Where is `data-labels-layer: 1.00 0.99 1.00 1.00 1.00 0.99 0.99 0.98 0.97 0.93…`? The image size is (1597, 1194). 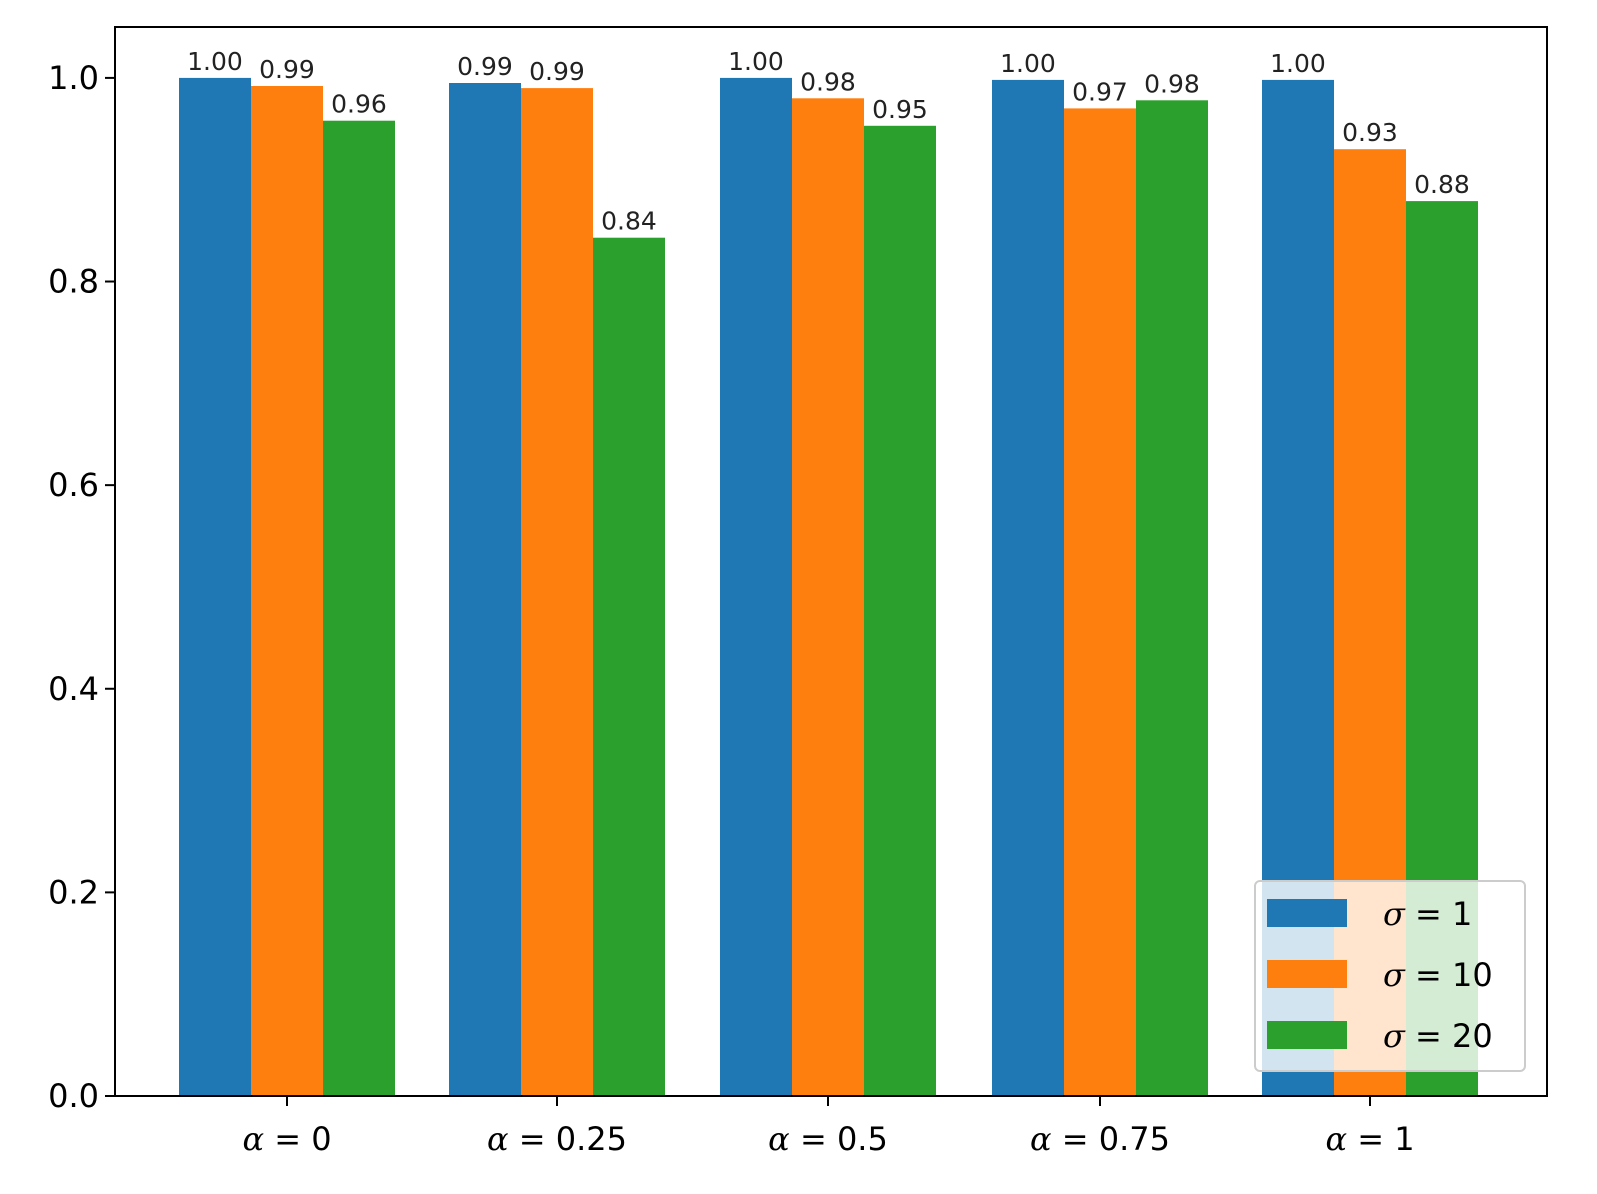 data-labels-layer: 1.00 0.99 1.00 1.00 1.00 0.99 0.99 0.98 0.97 0.93… is located at coordinates (828, 141).